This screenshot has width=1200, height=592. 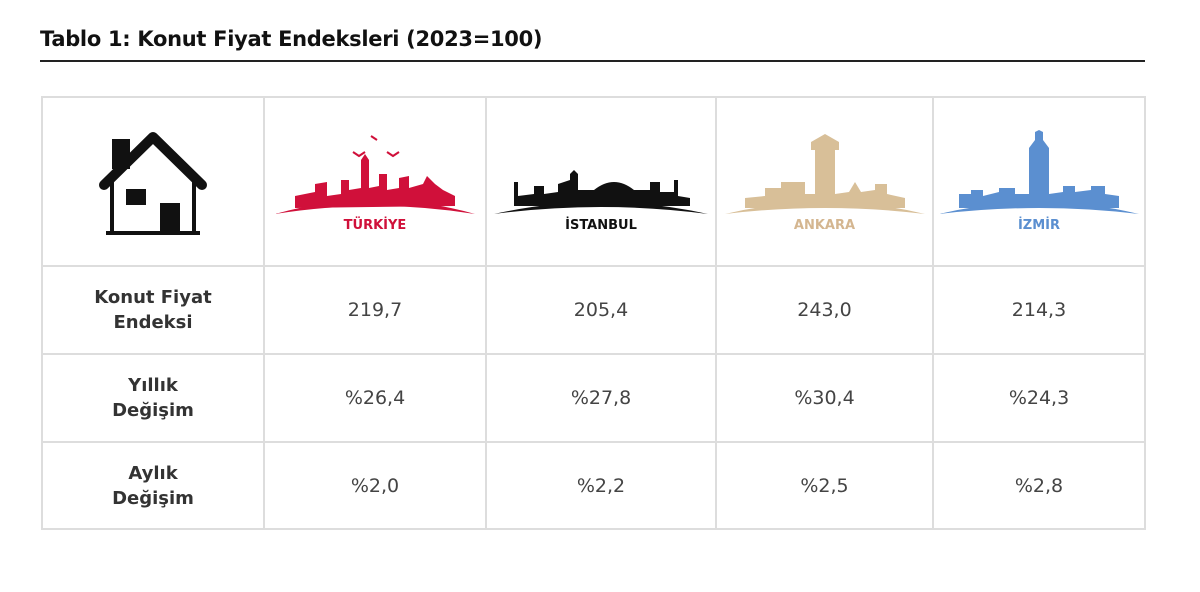 I want to click on title-rule, so click(x=592, y=61).